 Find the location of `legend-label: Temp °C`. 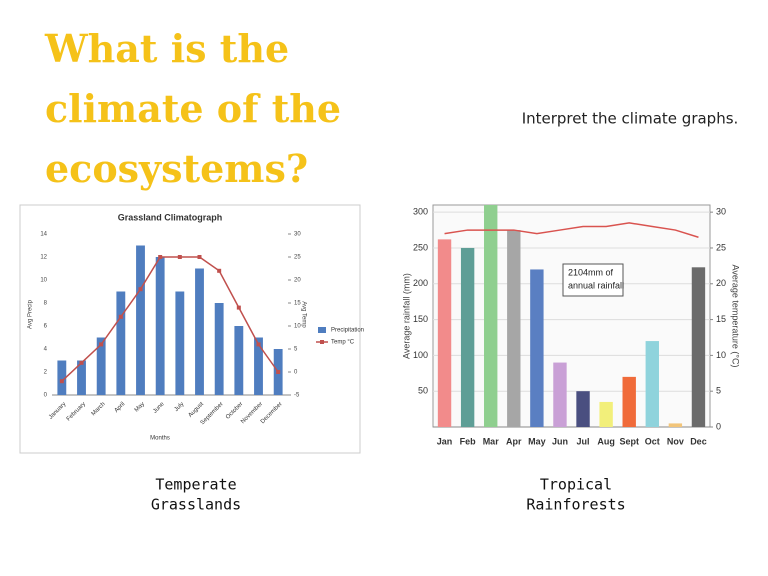

legend-label: Temp °C is located at coordinates (343, 343).